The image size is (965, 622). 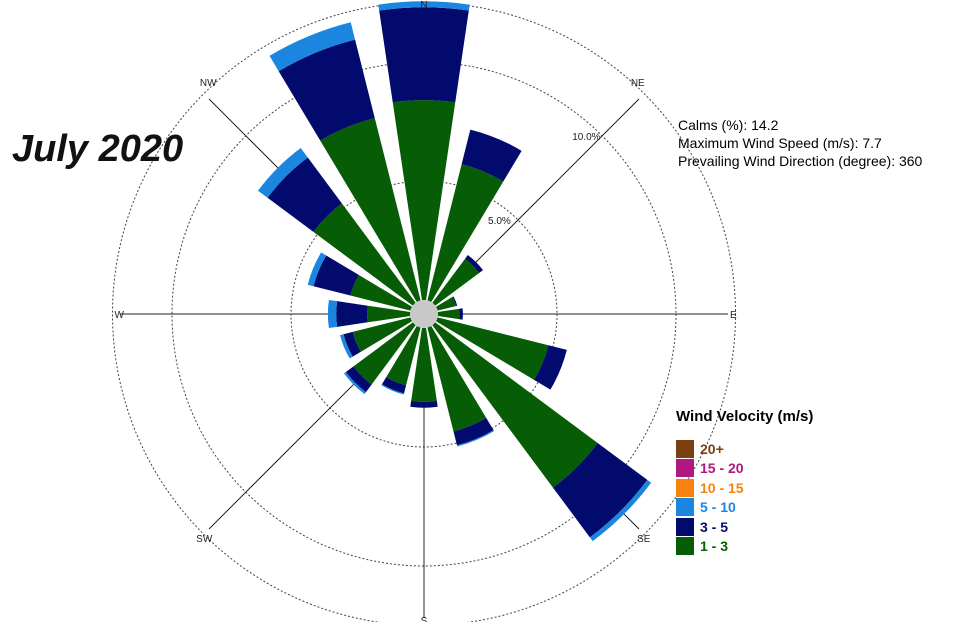 I want to click on max-speed-row: Maximum Wind Speed (m/s): 7.7, so click(x=800, y=143).